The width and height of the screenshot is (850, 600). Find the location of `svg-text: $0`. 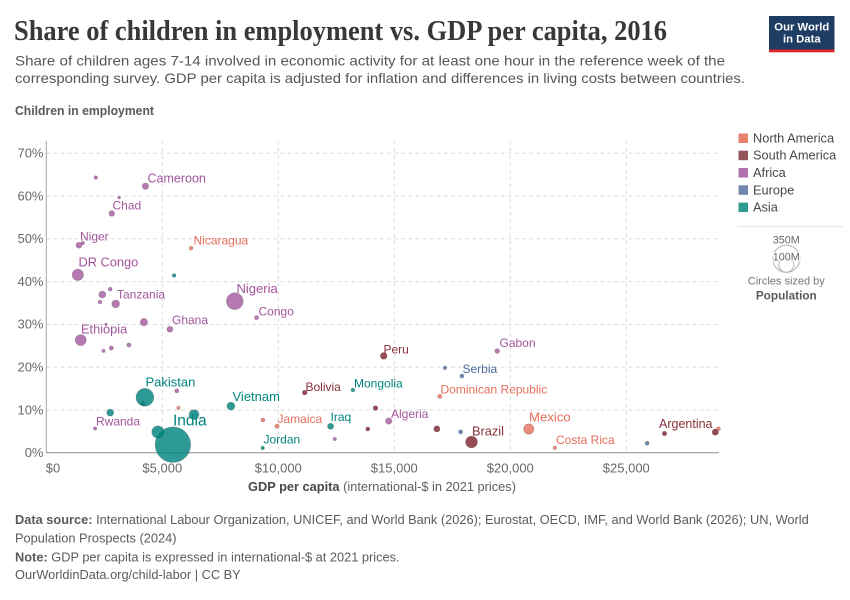

svg-text: $0 is located at coordinates (53, 468).